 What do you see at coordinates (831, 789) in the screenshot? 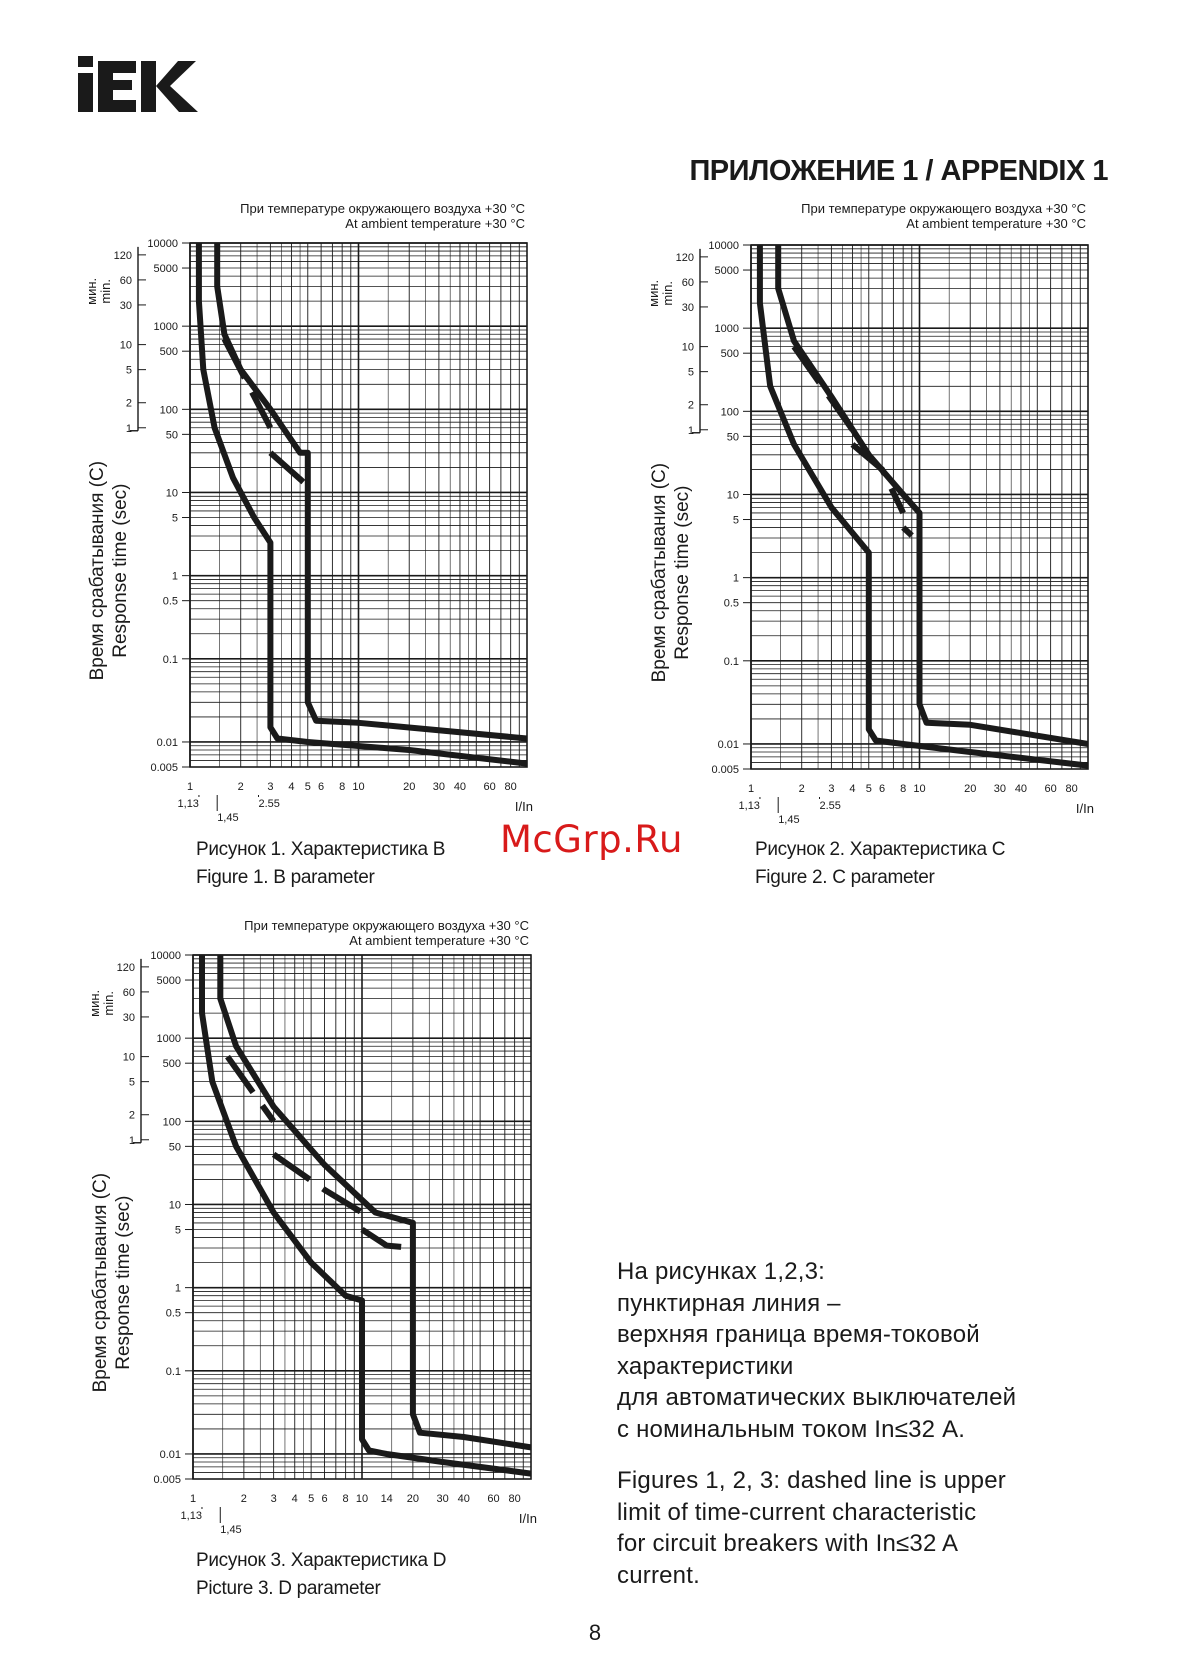
I see `x-tick-label: 3` at bounding box center [831, 789].